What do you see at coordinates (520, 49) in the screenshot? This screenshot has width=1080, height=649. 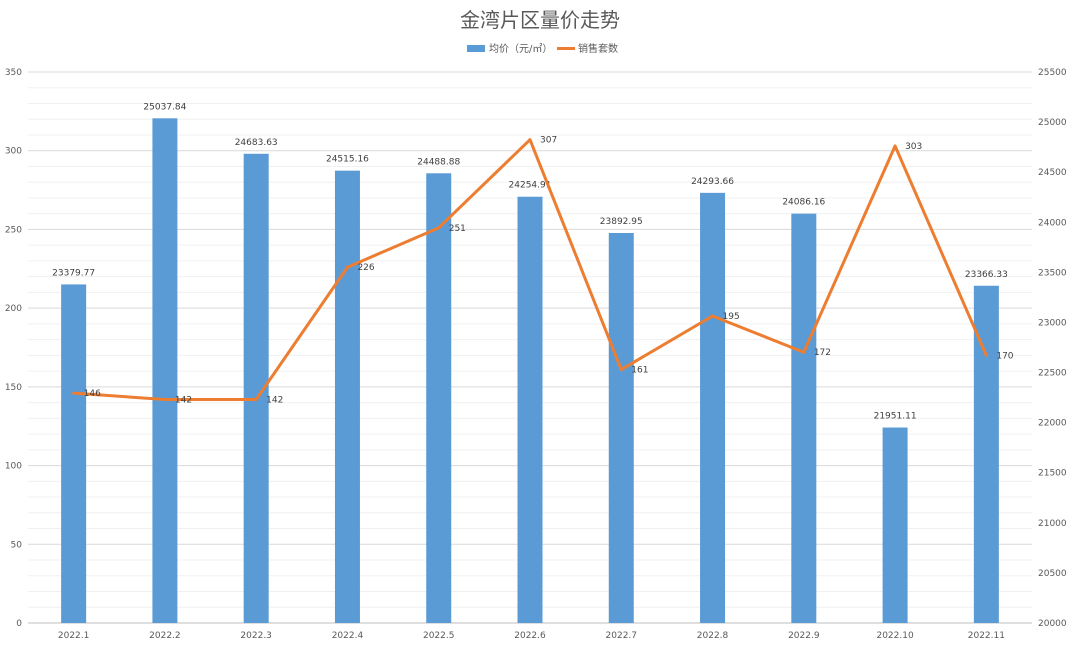 I see `legend-label-avg-price: 均价（元/㎡）` at bounding box center [520, 49].